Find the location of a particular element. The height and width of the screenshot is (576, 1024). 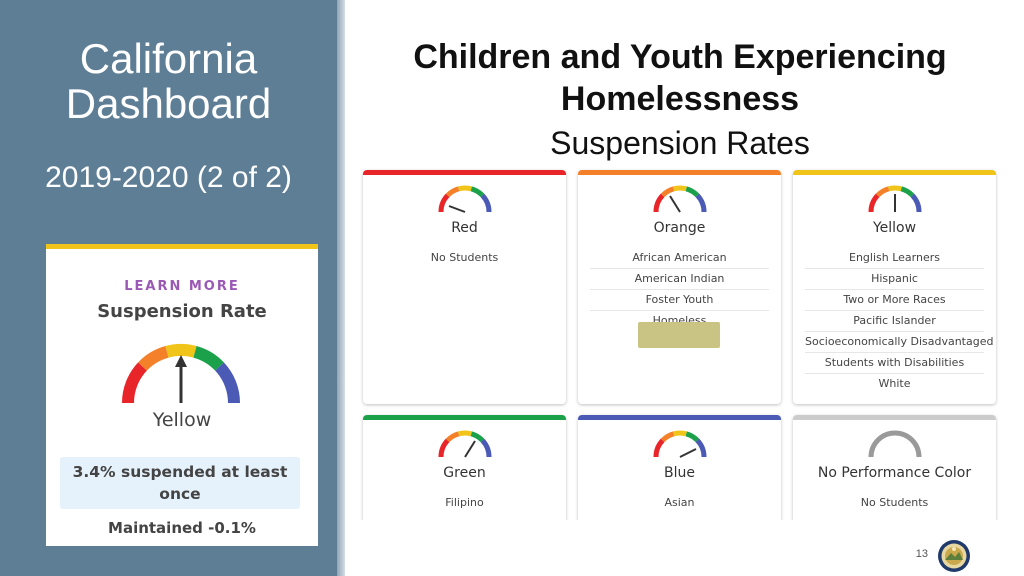

rate-card-title: Suspension Rate is located at coordinates (182, 311).